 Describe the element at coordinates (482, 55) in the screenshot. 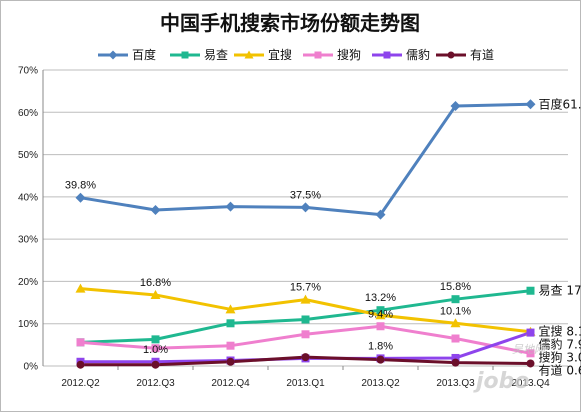

I see `legend-label-5: 有道` at that location.